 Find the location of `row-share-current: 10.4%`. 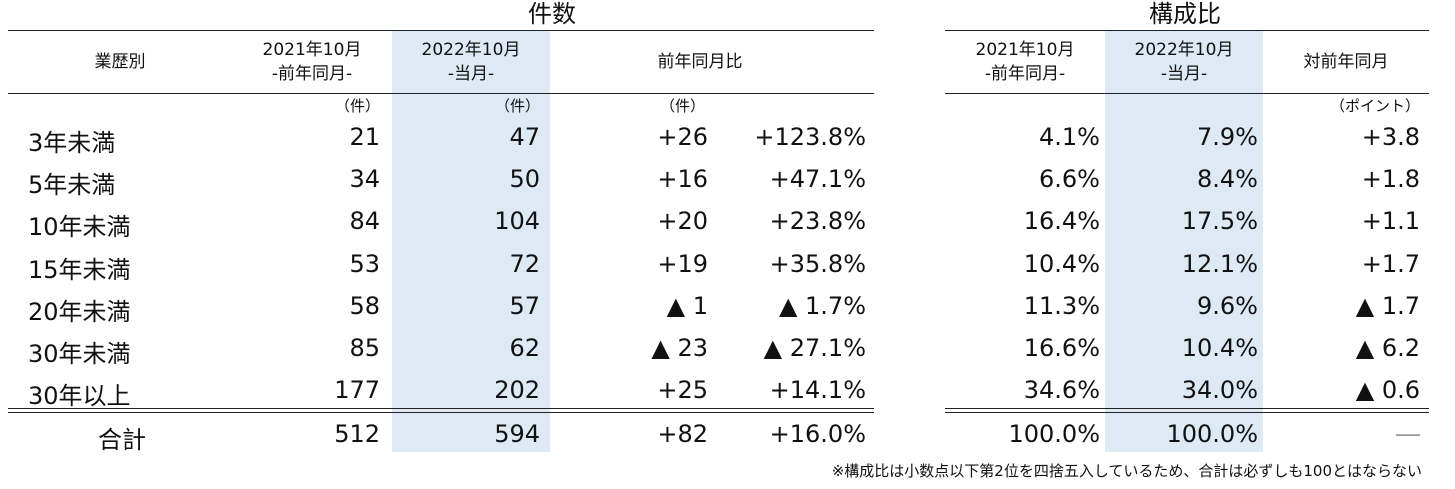

row-share-current: 10.4% is located at coordinates (1219, 348).